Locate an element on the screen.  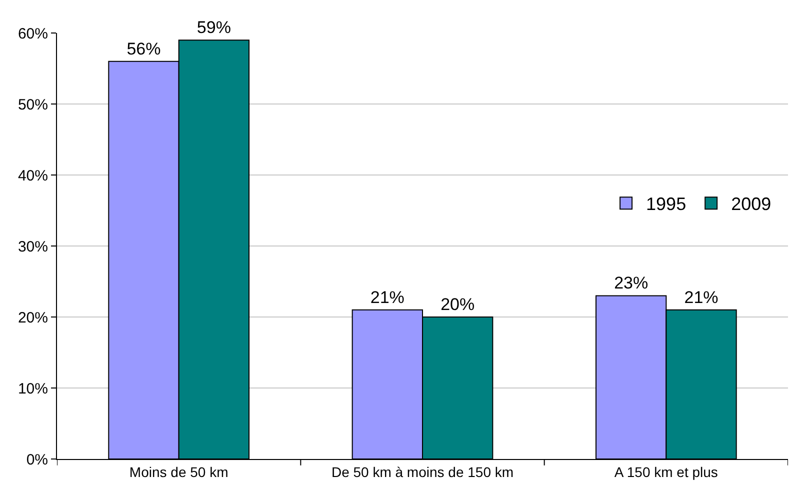
y-tick-label: 50% is located at coordinates (33, 105).